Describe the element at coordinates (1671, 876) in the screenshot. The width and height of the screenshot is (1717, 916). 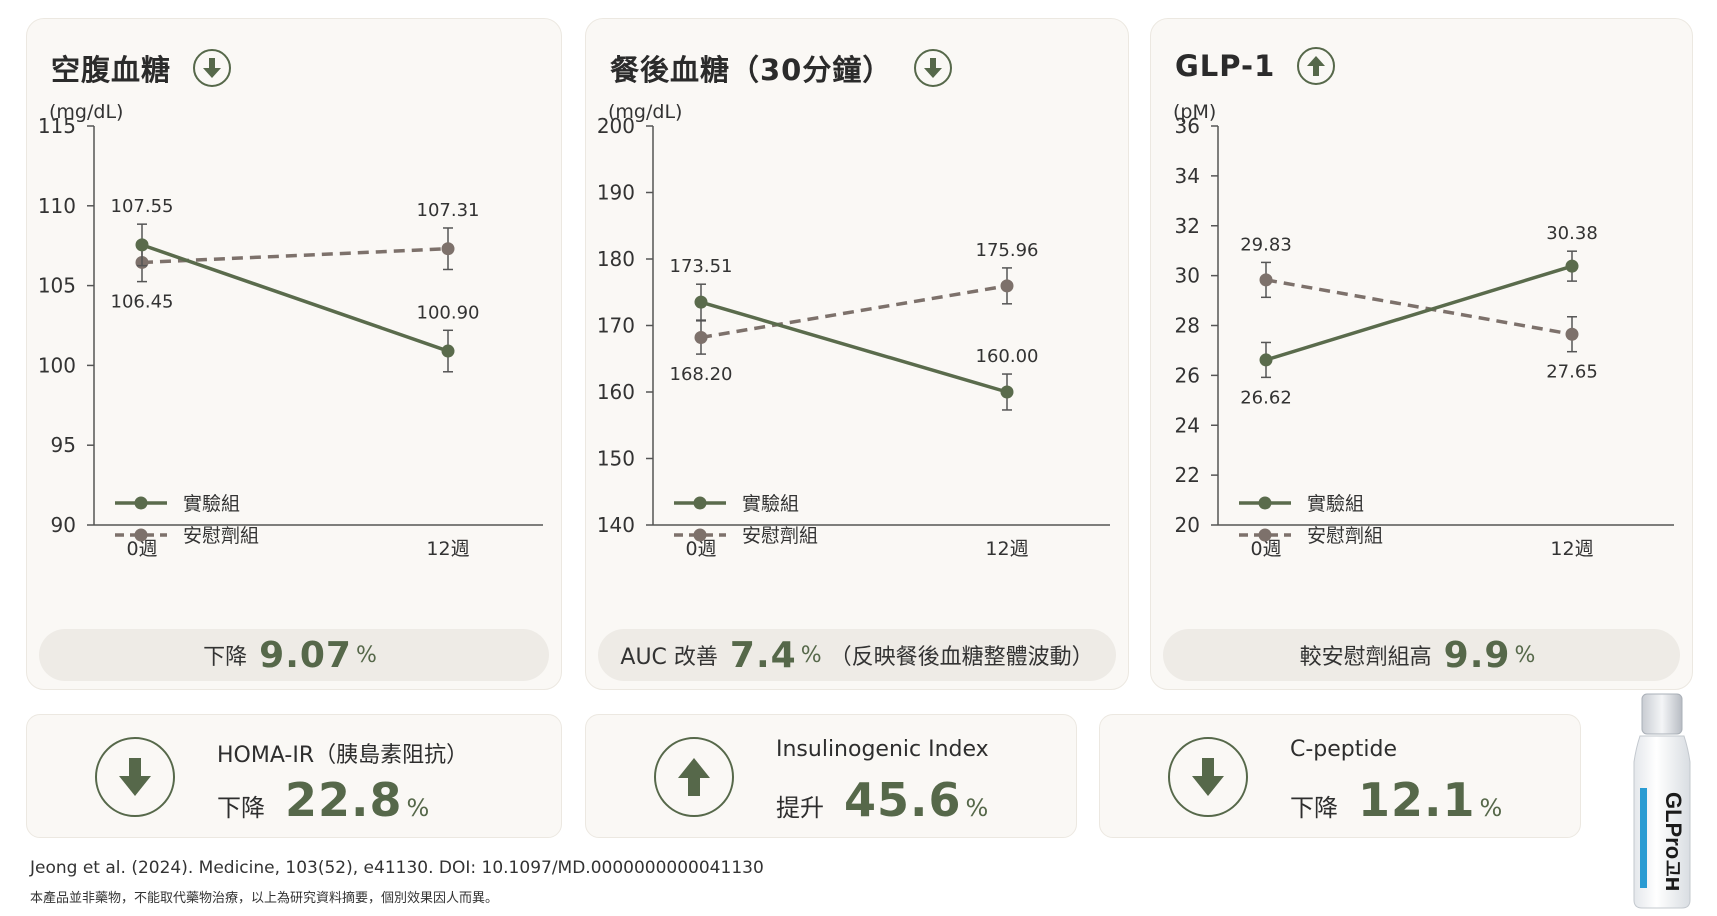
I see `product-sub: 고H` at that location.